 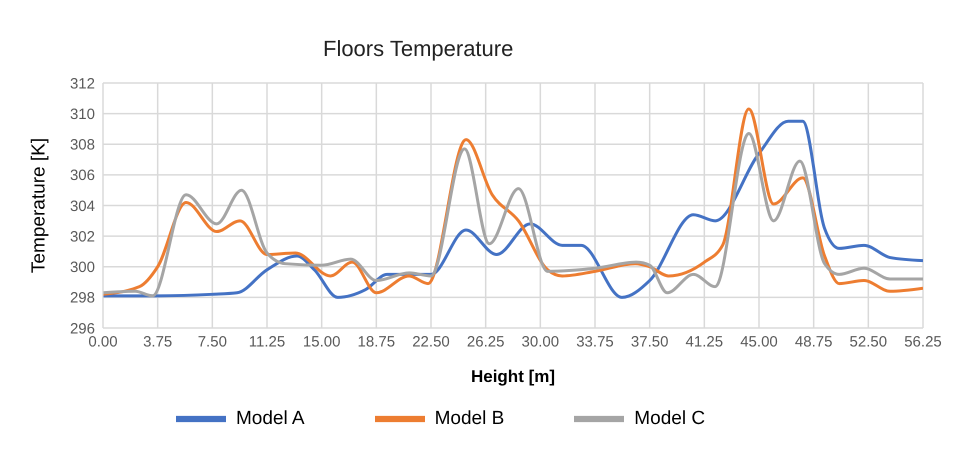 What do you see at coordinates (82, 237) in the screenshot?
I see `y-tick-label: 302` at bounding box center [82, 237].